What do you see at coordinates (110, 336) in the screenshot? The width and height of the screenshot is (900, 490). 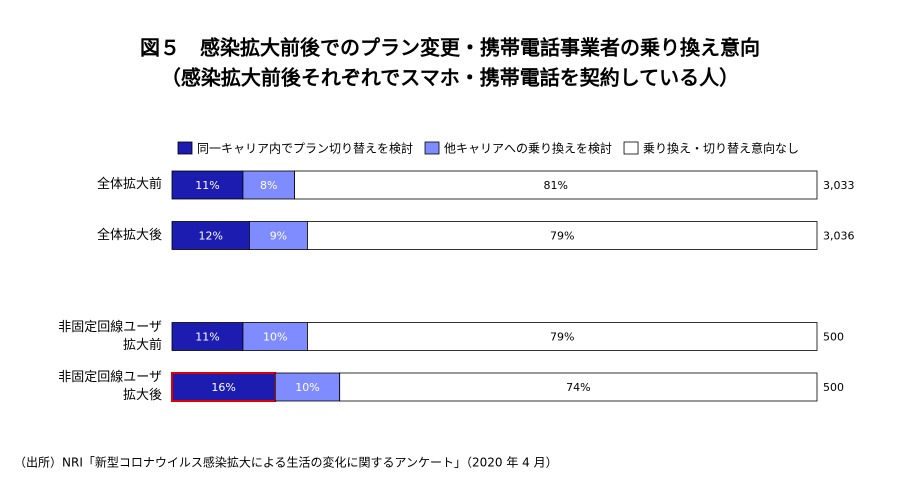 I see `category-label: 非固定回線ユーザ 拡大前` at bounding box center [110, 336].